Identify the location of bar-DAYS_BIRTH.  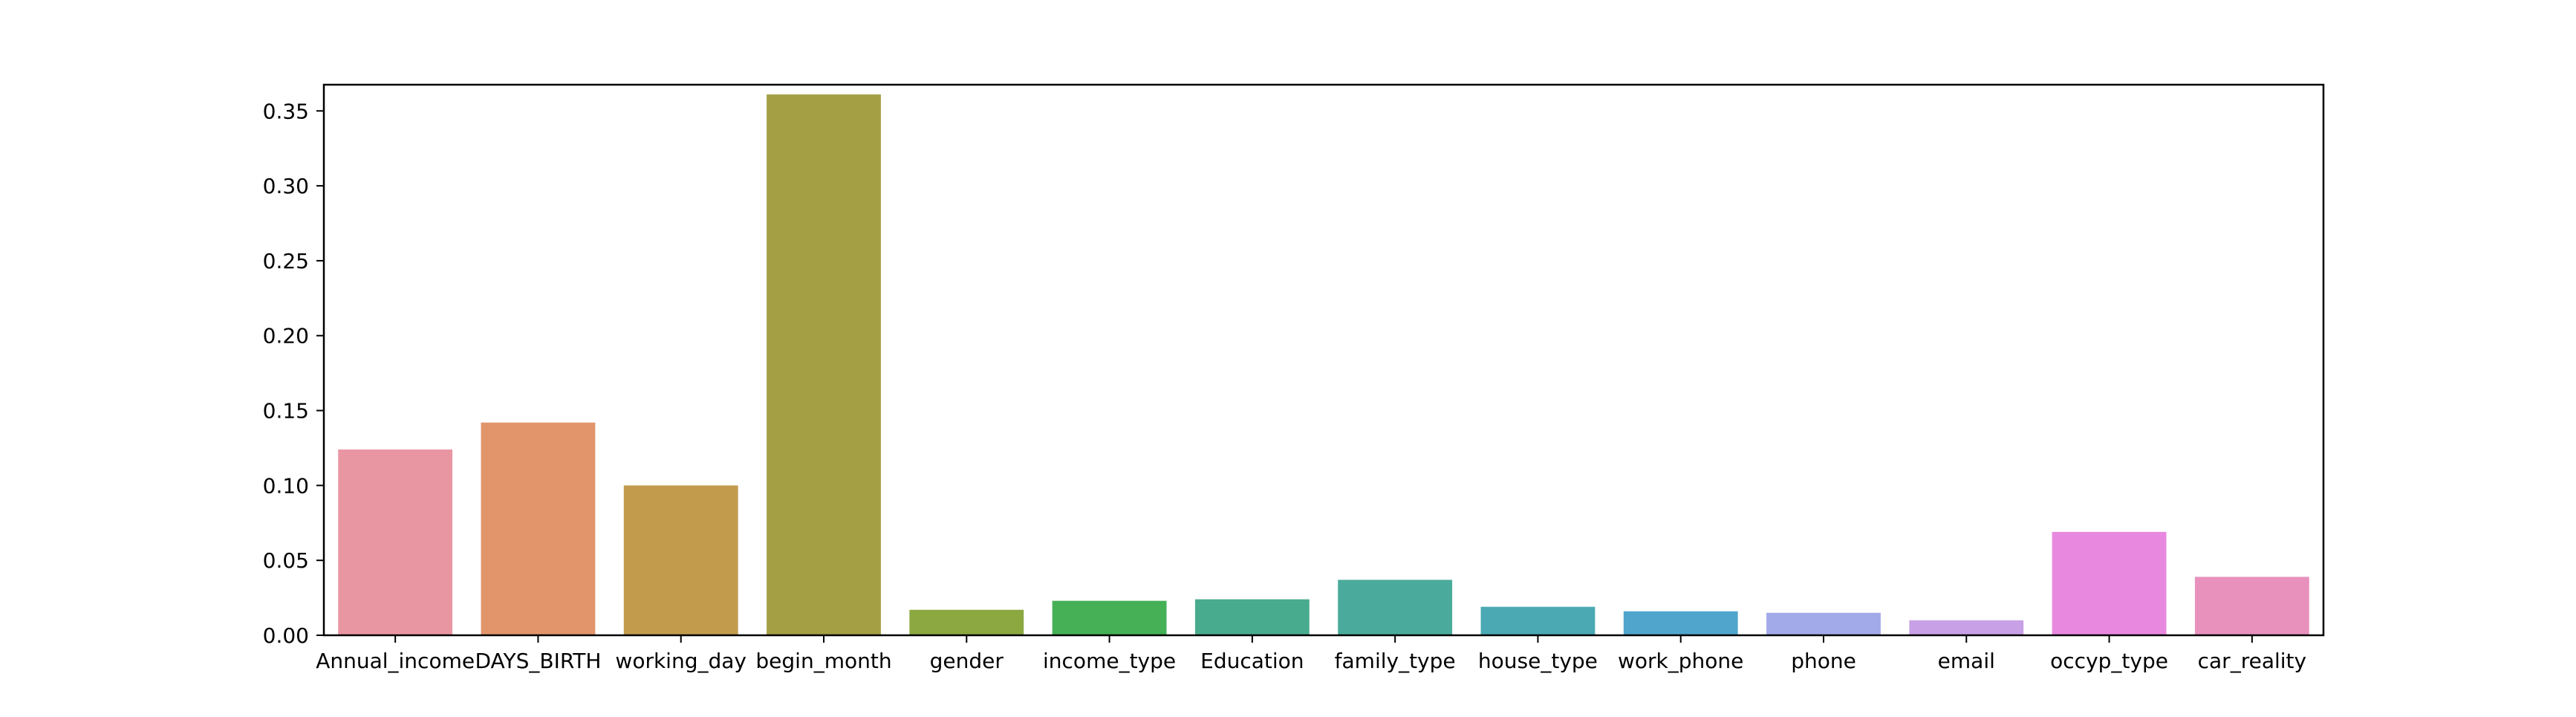
(538, 528).